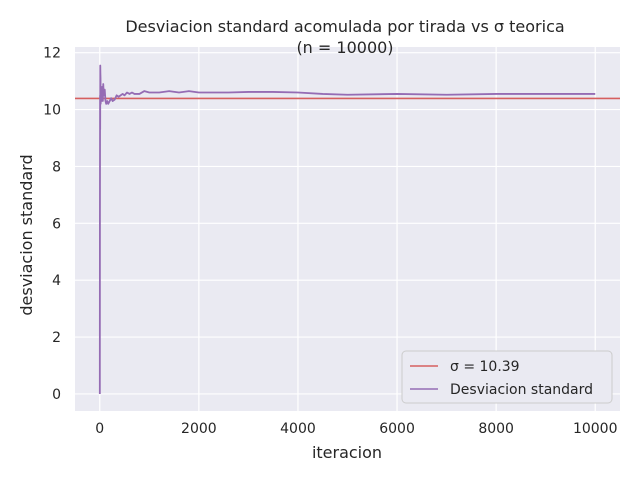 The width and height of the screenshot is (640, 480). I want to click on y-tick-label: 6, so click(56, 224).